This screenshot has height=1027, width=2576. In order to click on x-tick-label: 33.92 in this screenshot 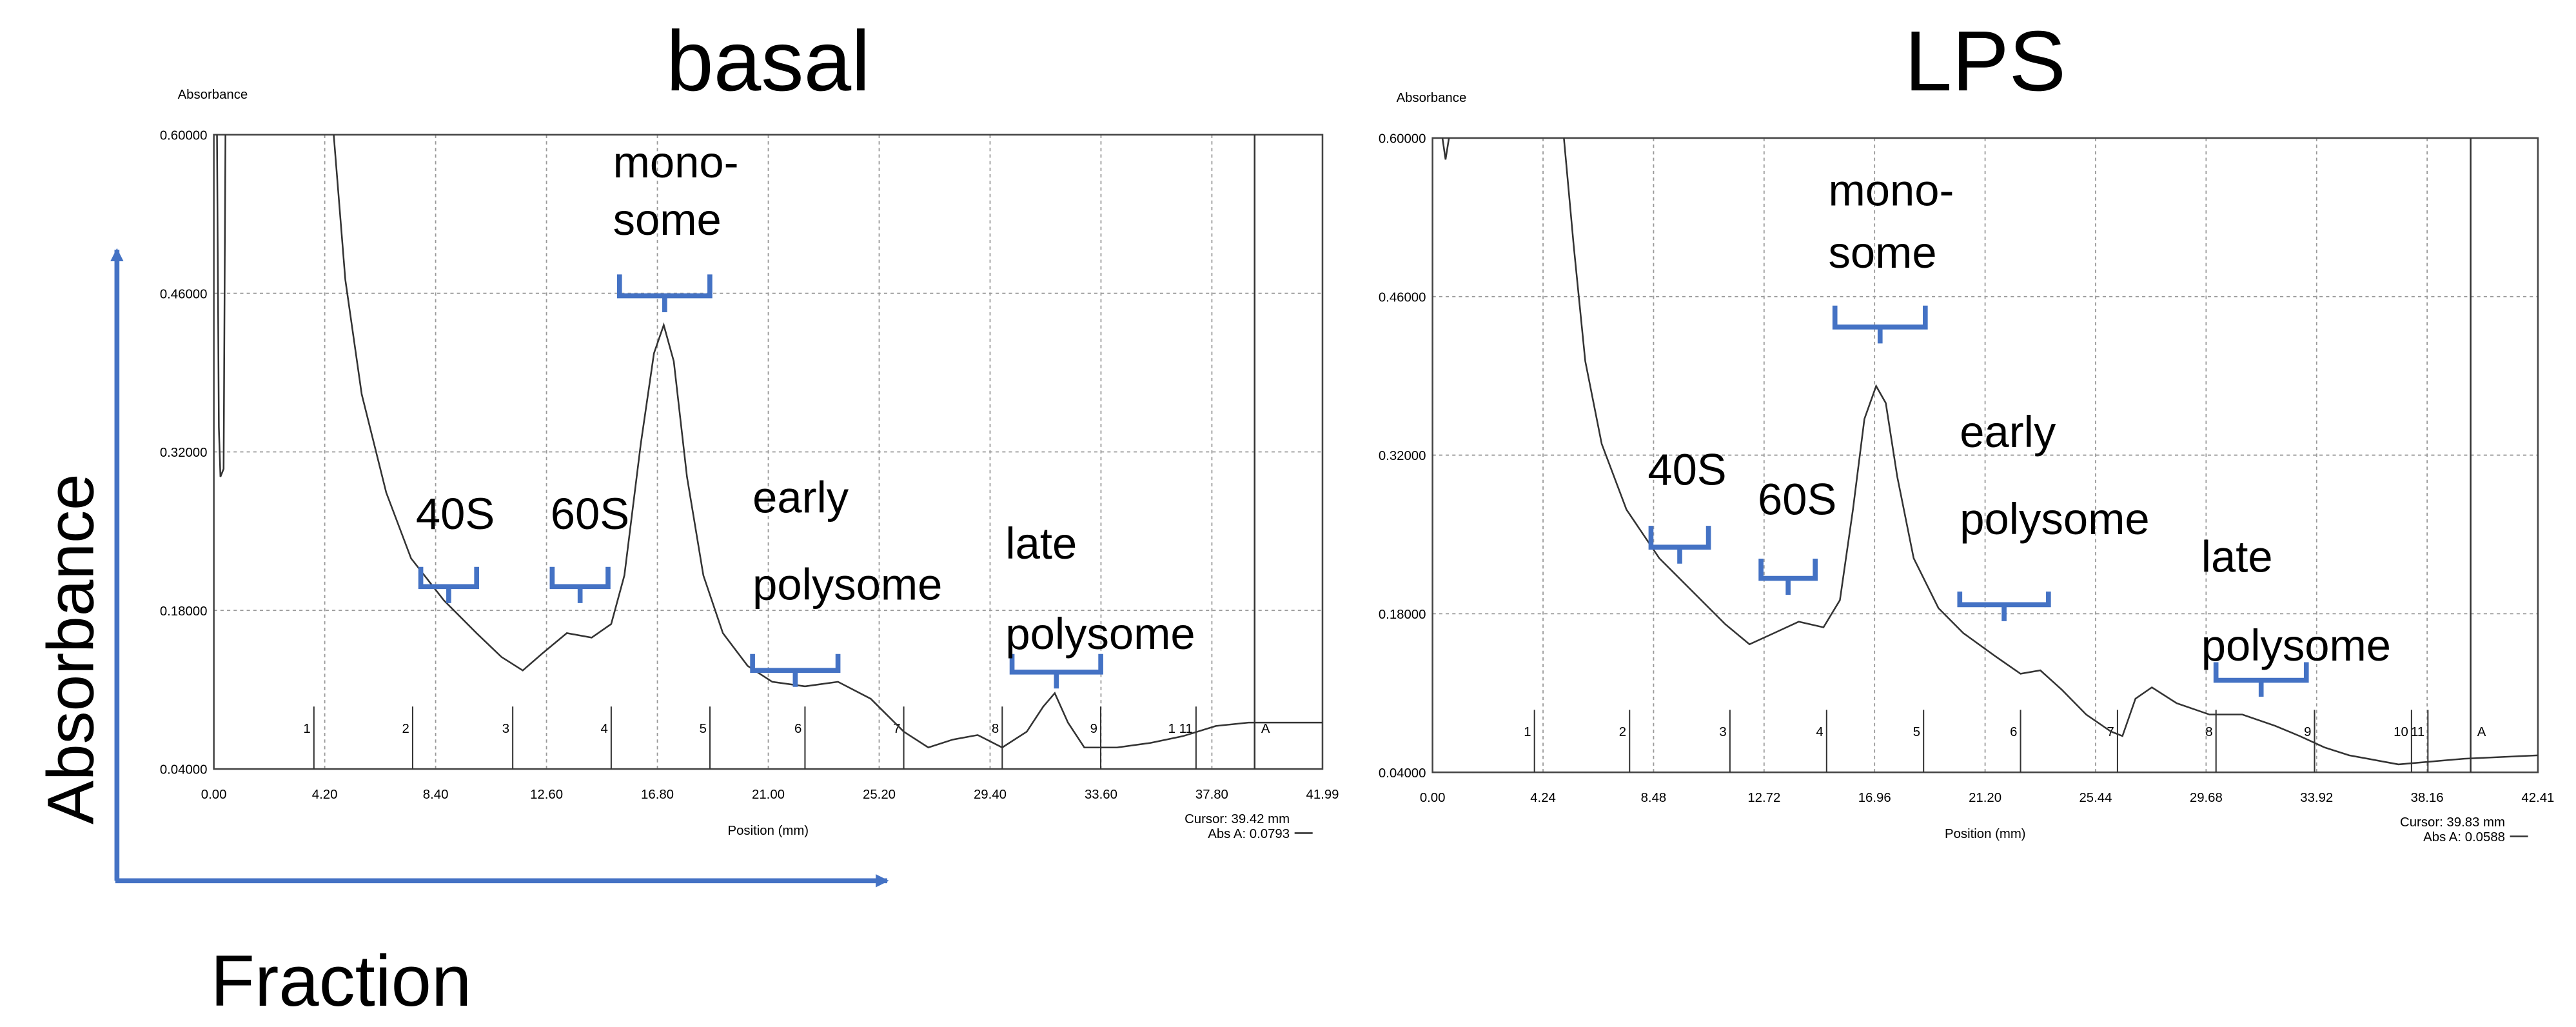, I will do `click(2316, 798)`.